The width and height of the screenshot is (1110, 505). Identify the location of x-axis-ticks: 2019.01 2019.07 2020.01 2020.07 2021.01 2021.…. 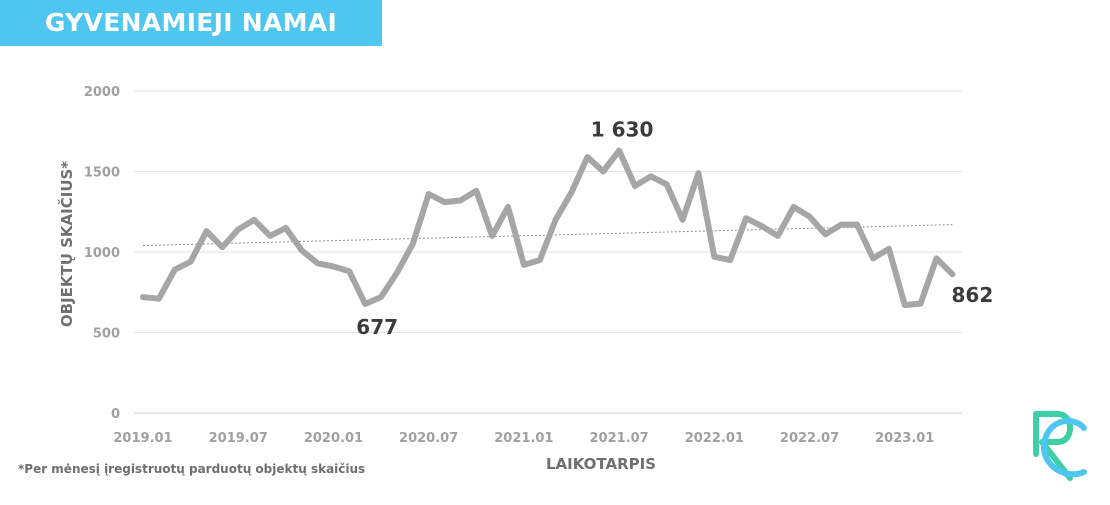
(523, 438).